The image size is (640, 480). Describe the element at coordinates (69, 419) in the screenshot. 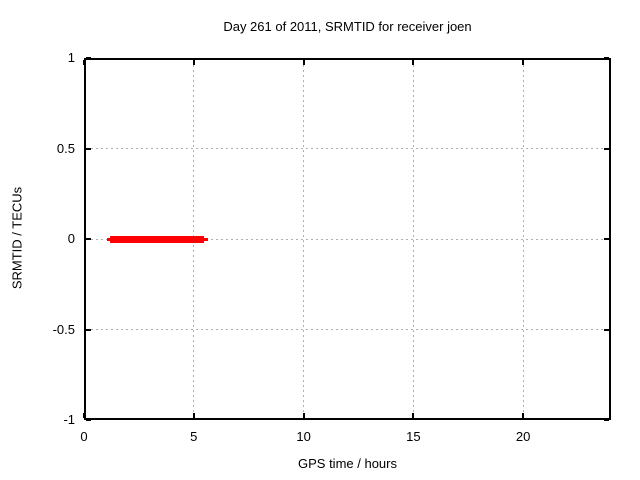

I see `y-tick-label: -1` at that location.